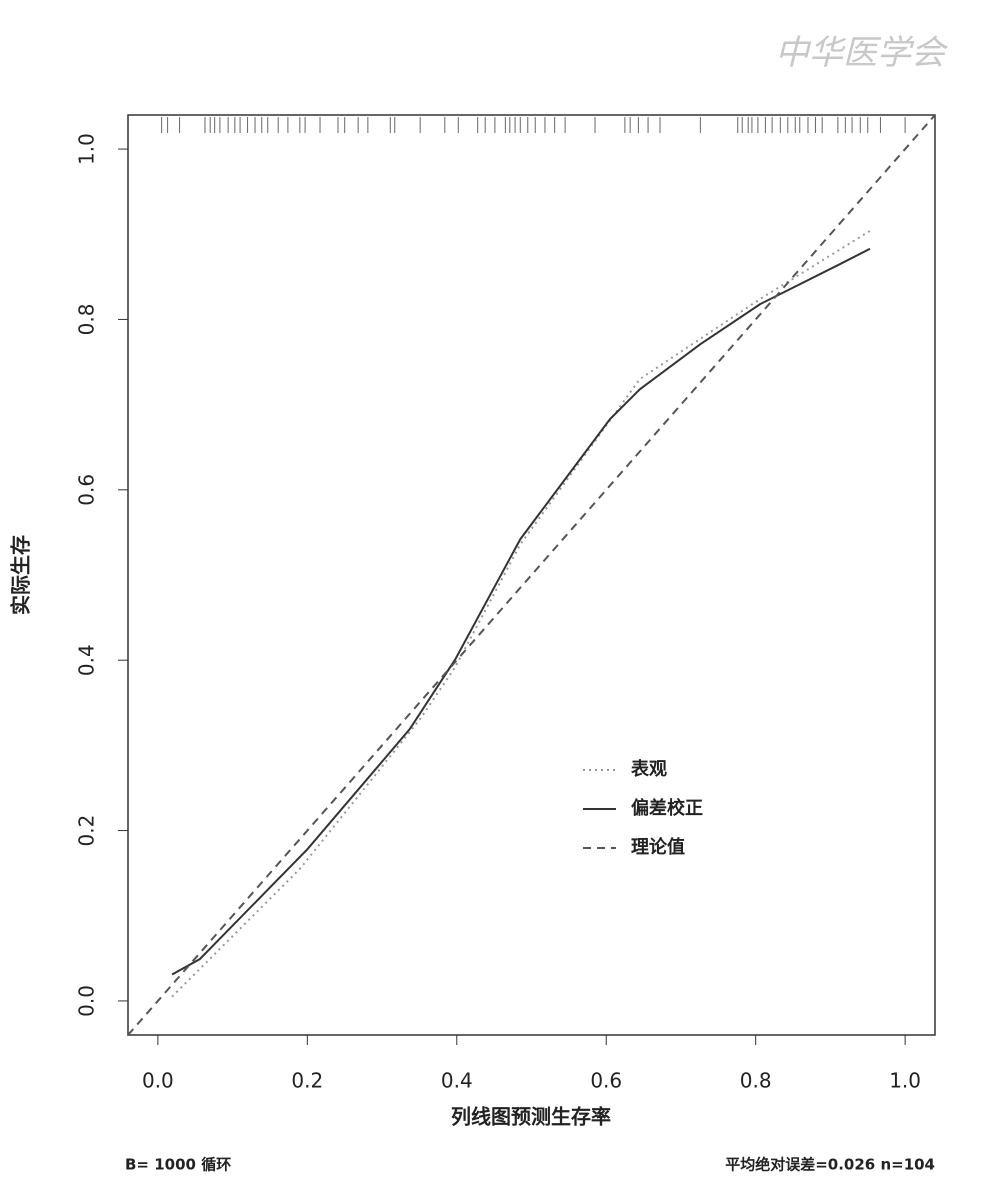  Describe the element at coordinates (830, 1165) in the screenshot. I see `footer-right: 平均绝对误差=0.026 n=104` at that location.